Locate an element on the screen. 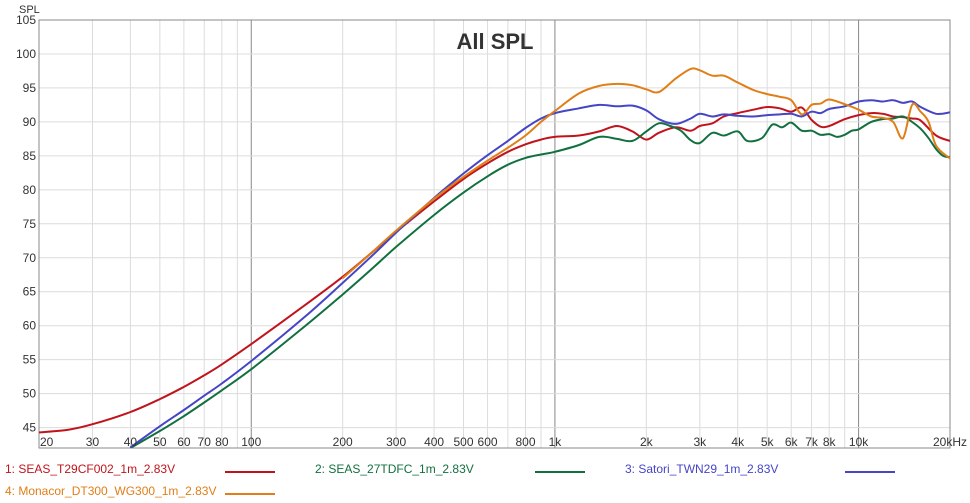 The height and width of the screenshot is (503, 970). x-tick-label: 6k is located at coordinates (792, 442).